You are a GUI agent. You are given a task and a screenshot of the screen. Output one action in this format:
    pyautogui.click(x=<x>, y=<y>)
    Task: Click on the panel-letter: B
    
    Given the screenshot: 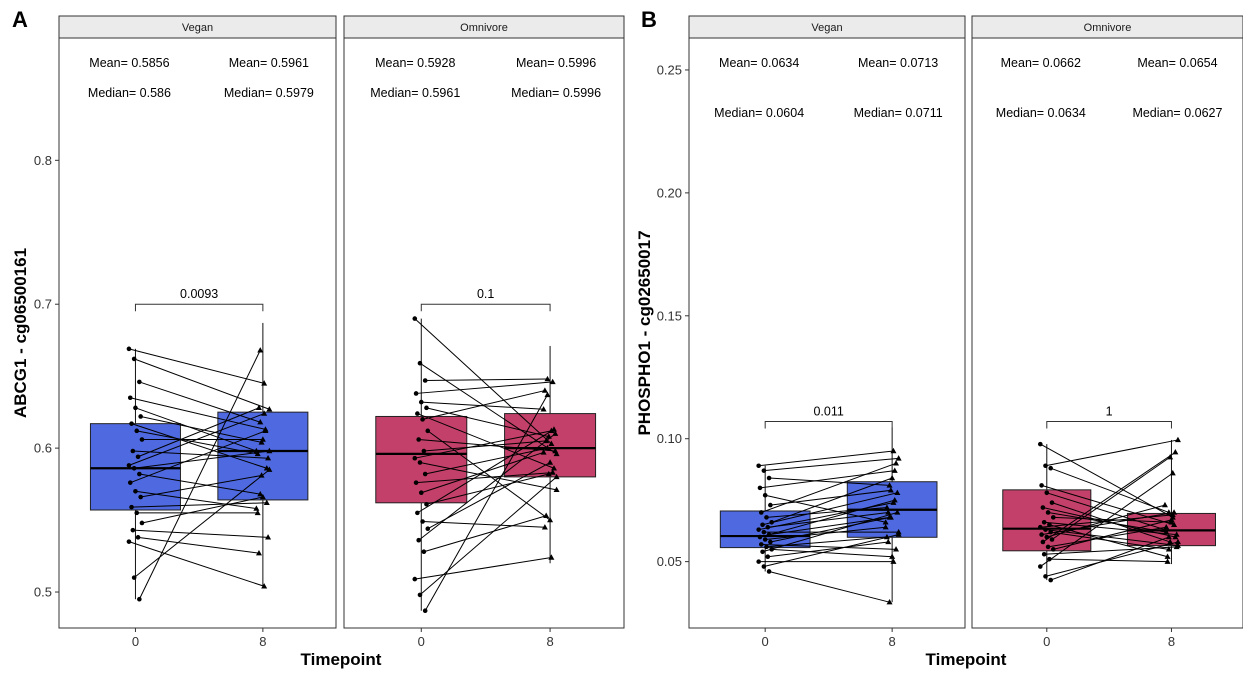 What is the action you would take?
    pyautogui.click(x=649, y=19)
    